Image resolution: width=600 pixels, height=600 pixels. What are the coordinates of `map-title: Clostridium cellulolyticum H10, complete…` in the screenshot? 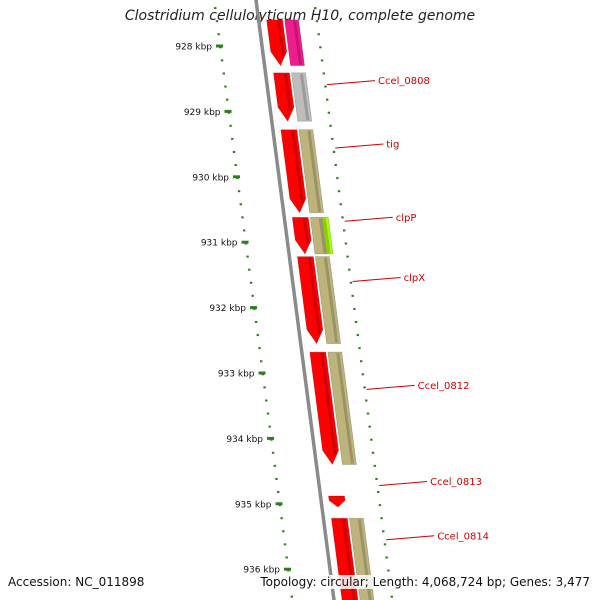 It's located at (300, 16).